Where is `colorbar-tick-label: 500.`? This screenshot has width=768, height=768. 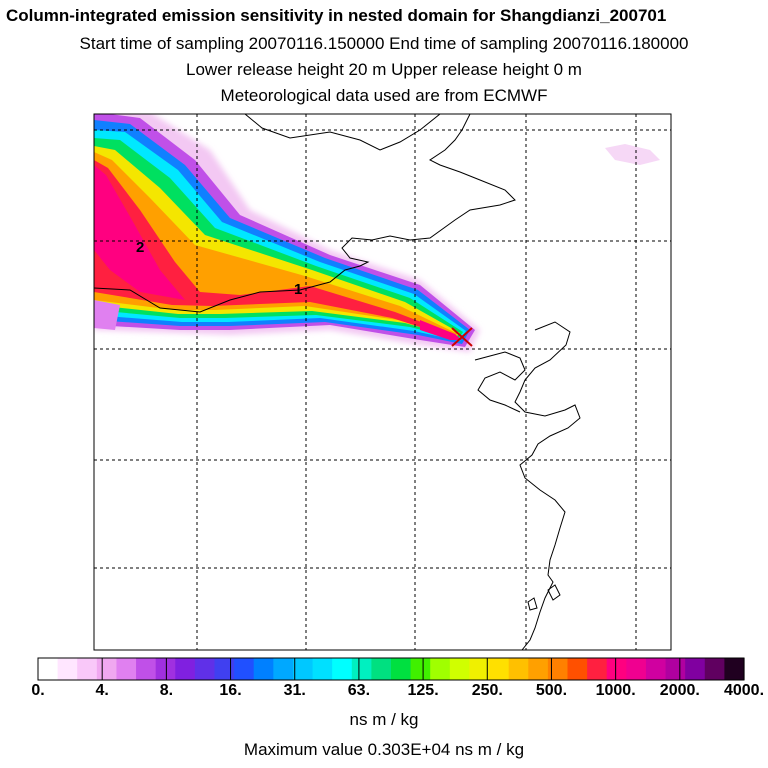
colorbar-tick-label: 500. is located at coordinates (551, 690).